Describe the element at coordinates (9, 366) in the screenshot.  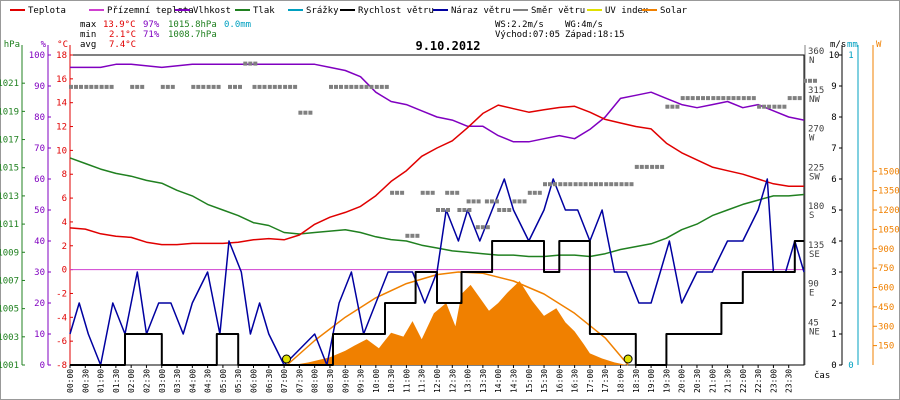
I see `pressure-axis-tick-label: 1001` at that location.